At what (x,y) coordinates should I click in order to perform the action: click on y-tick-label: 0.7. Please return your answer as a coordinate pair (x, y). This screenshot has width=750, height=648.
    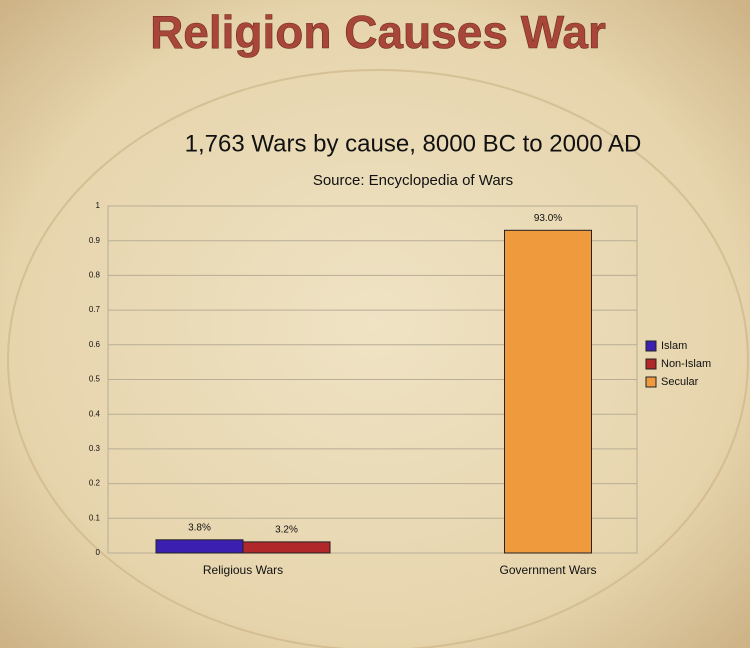
    Looking at the image, I should click on (95, 309).